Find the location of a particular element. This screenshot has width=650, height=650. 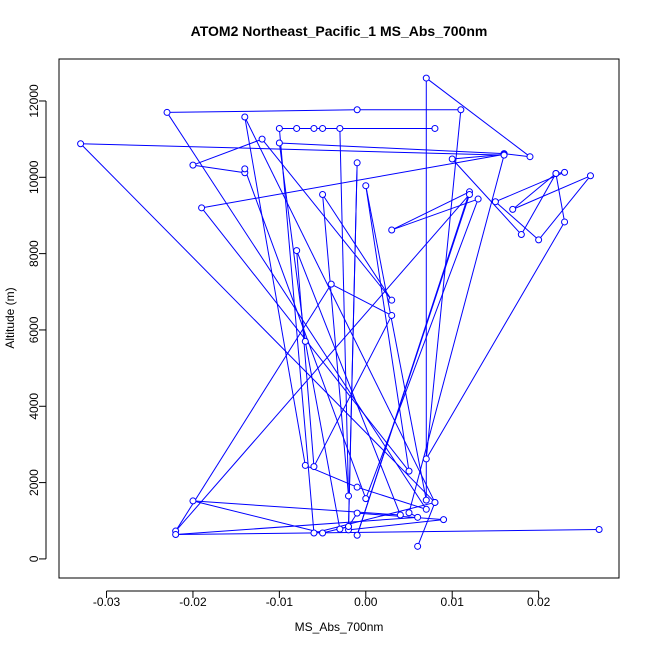

x-axis-label: MS_Abs_700nm is located at coordinates (339, 627).